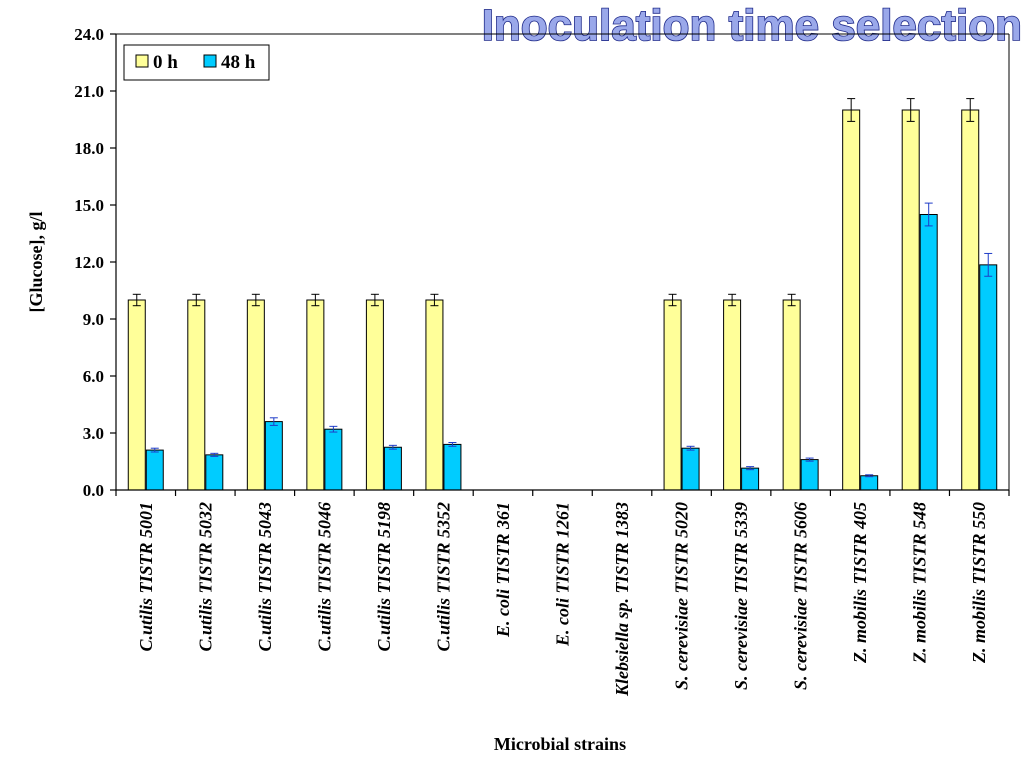 Image resolution: width=1024 pixels, height=768 pixels. What do you see at coordinates (503, 570) in the screenshot?
I see `x-category-label: E. coli TISTR 361` at bounding box center [503, 570].